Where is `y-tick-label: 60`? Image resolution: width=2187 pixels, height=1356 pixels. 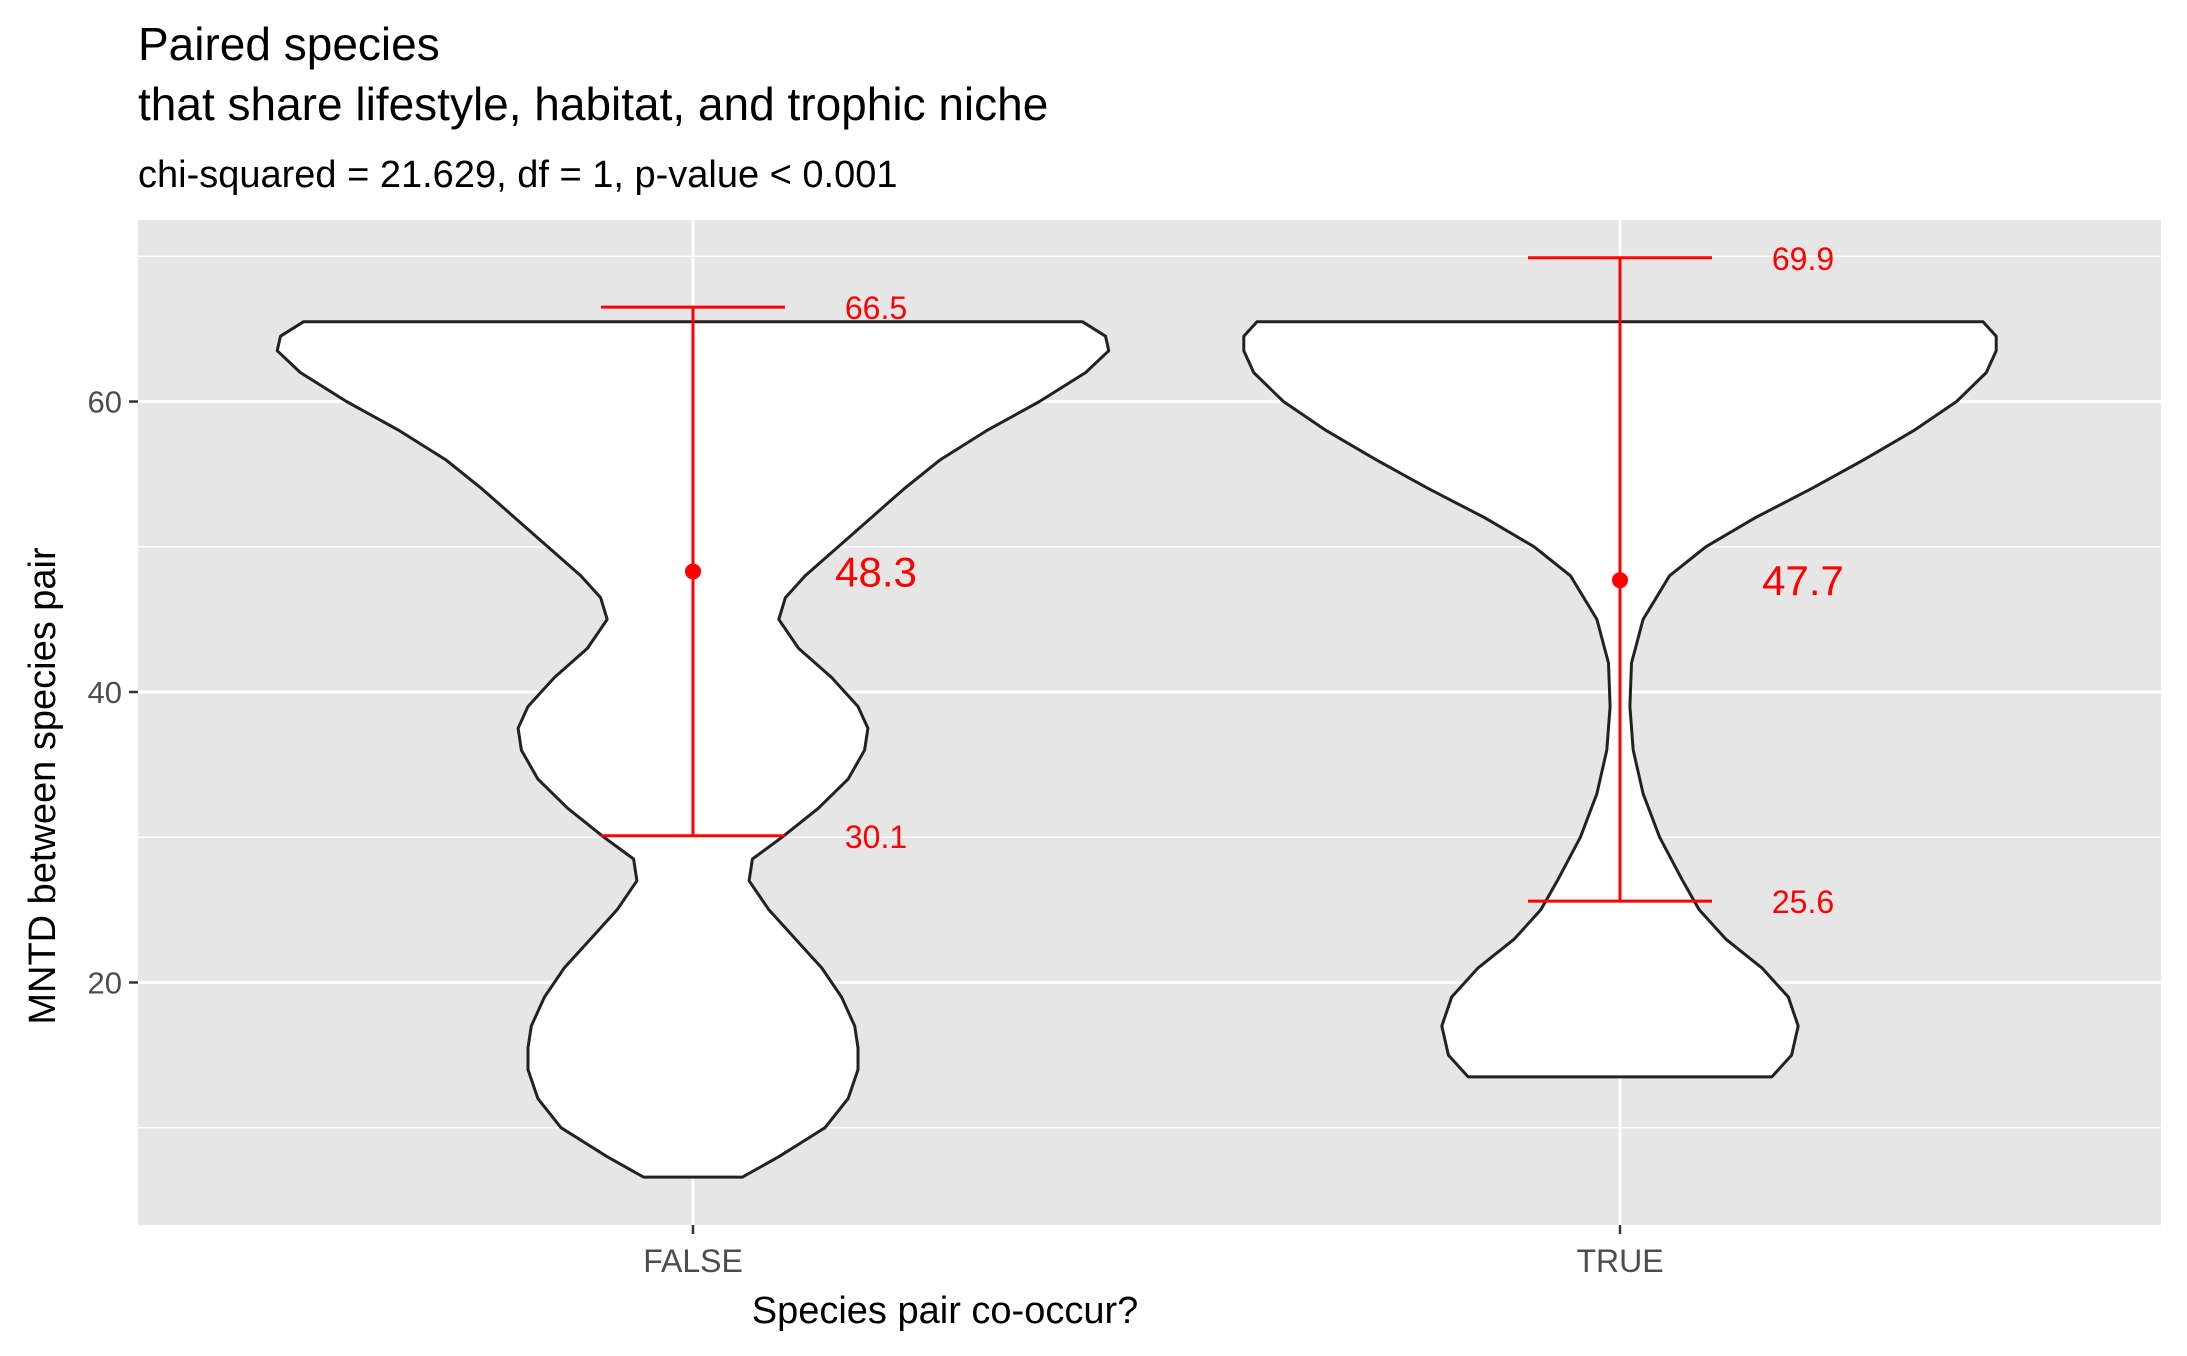
y-tick-label: 60 is located at coordinates (105, 402).